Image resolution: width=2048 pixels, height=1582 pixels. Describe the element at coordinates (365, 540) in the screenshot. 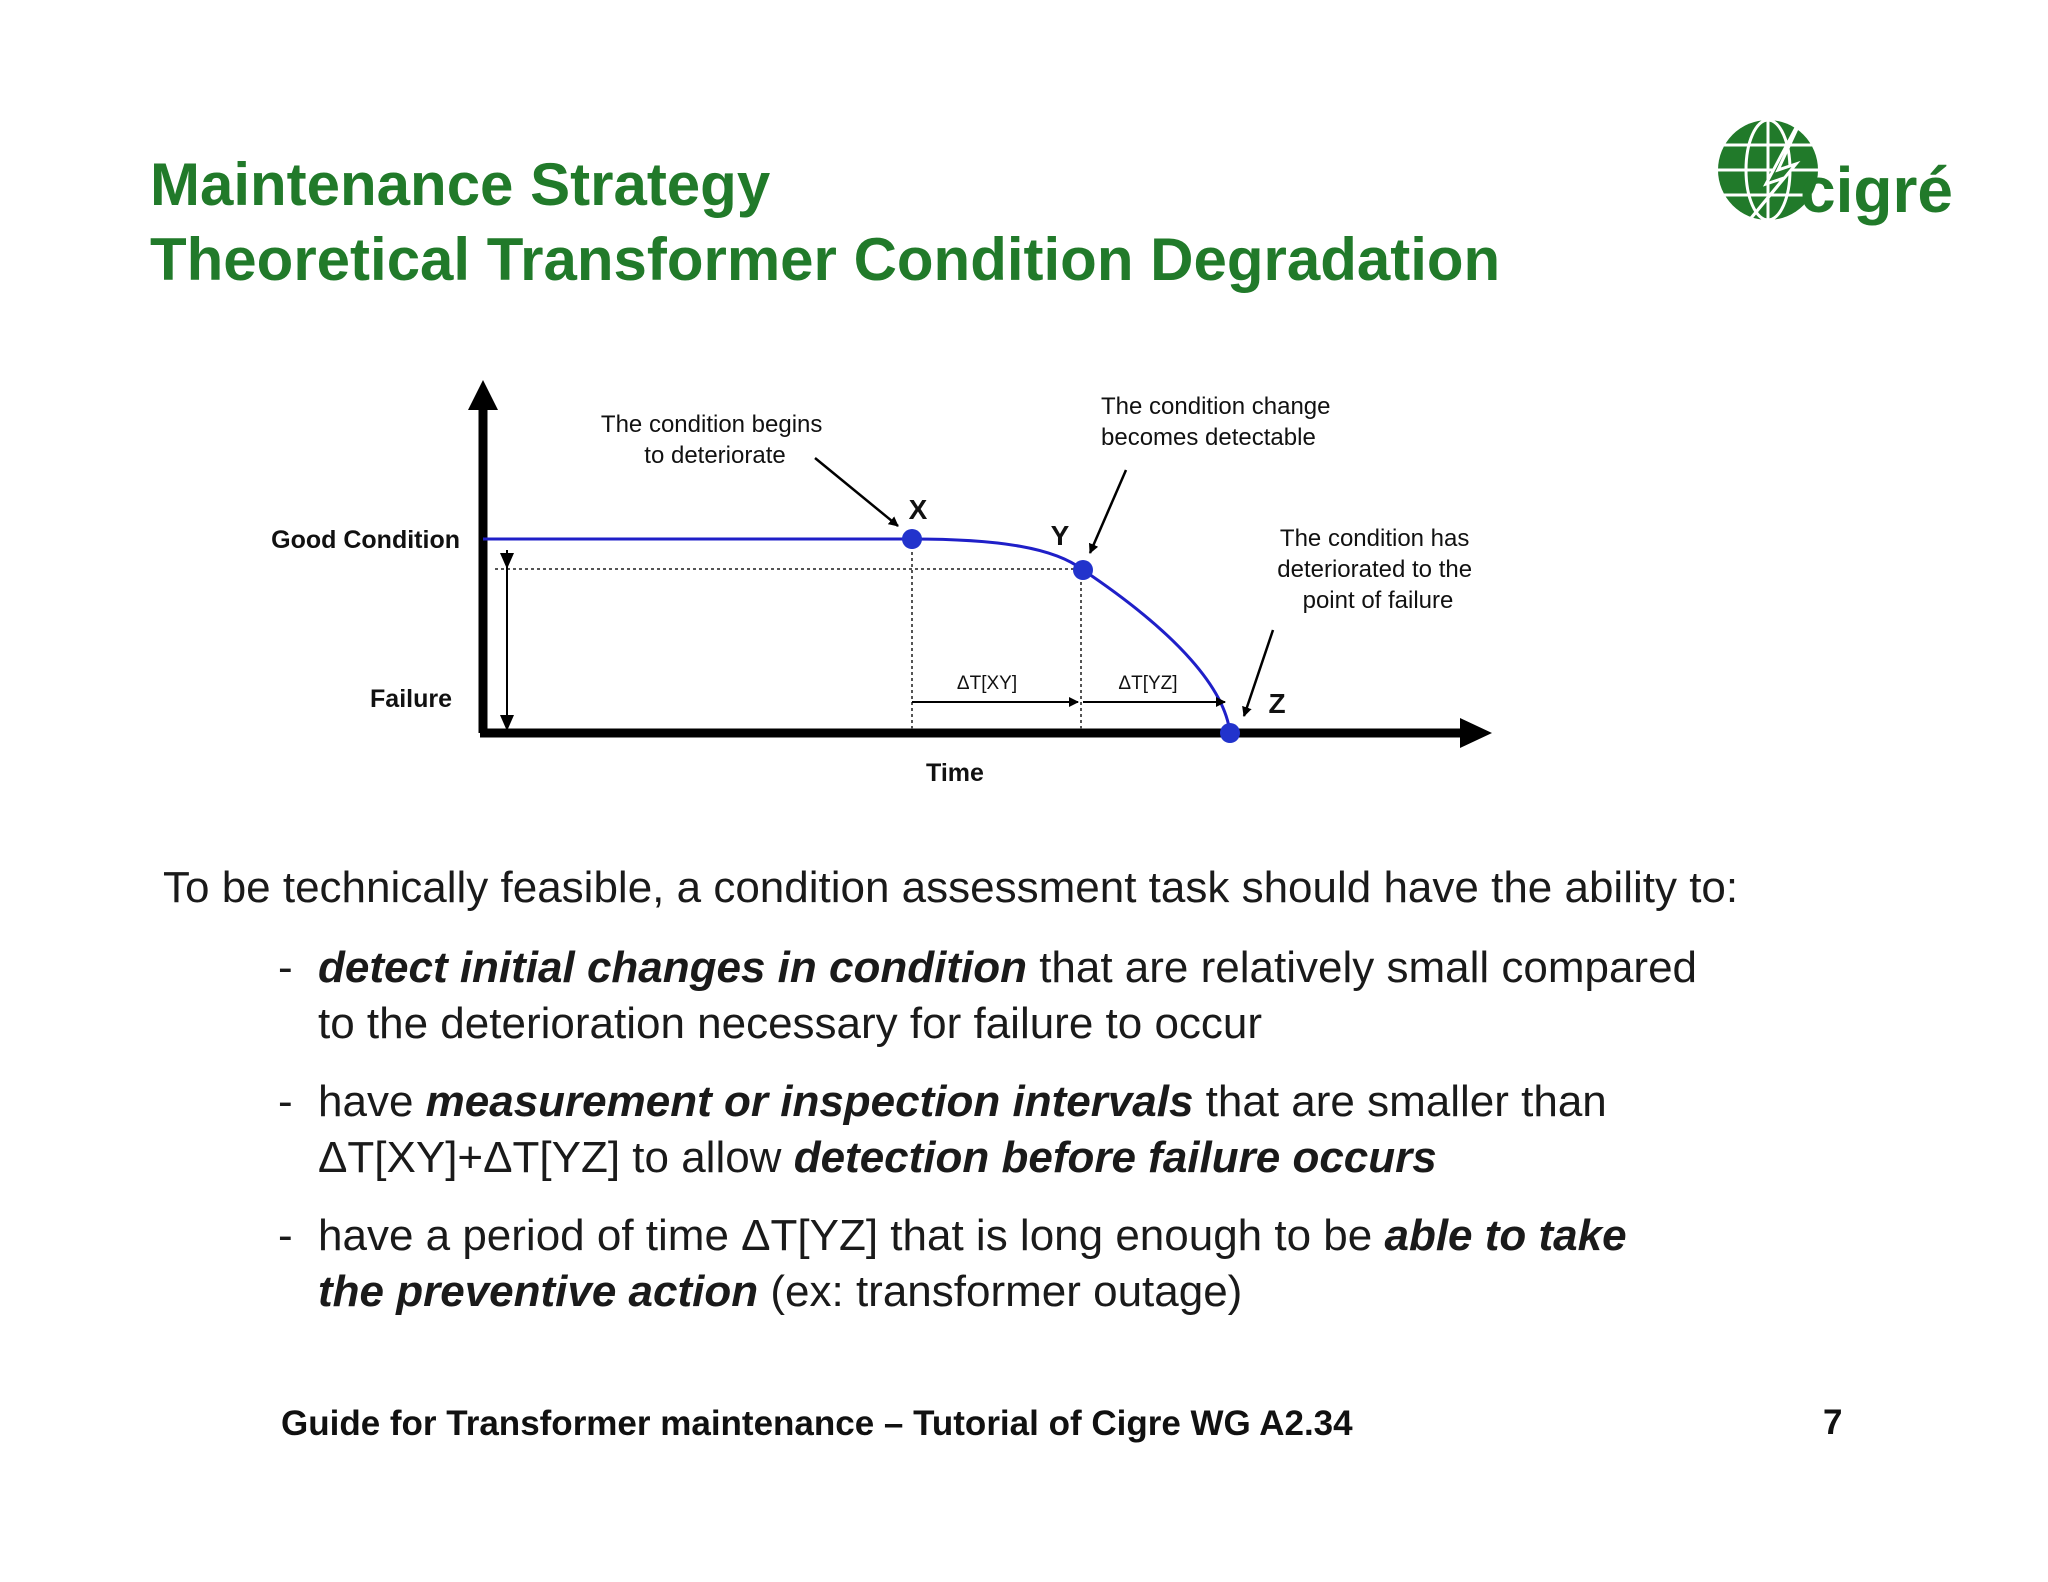

I see `good-condition-label: Good Condition` at that location.